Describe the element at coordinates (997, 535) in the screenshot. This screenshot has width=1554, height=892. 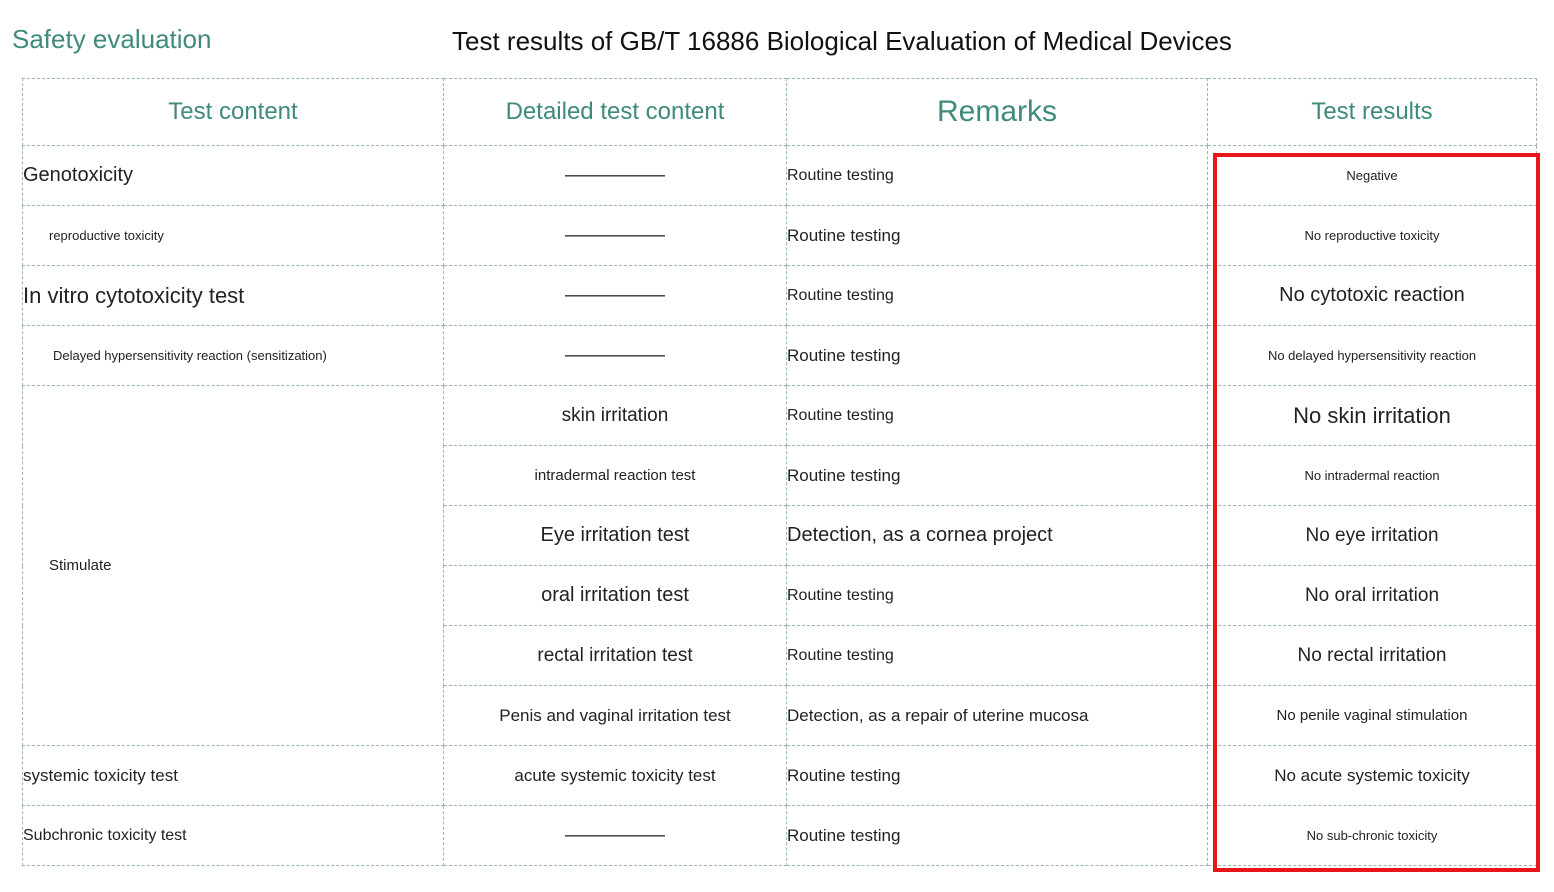
I see `remark-cell: Detection, as a cornea project` at that location.